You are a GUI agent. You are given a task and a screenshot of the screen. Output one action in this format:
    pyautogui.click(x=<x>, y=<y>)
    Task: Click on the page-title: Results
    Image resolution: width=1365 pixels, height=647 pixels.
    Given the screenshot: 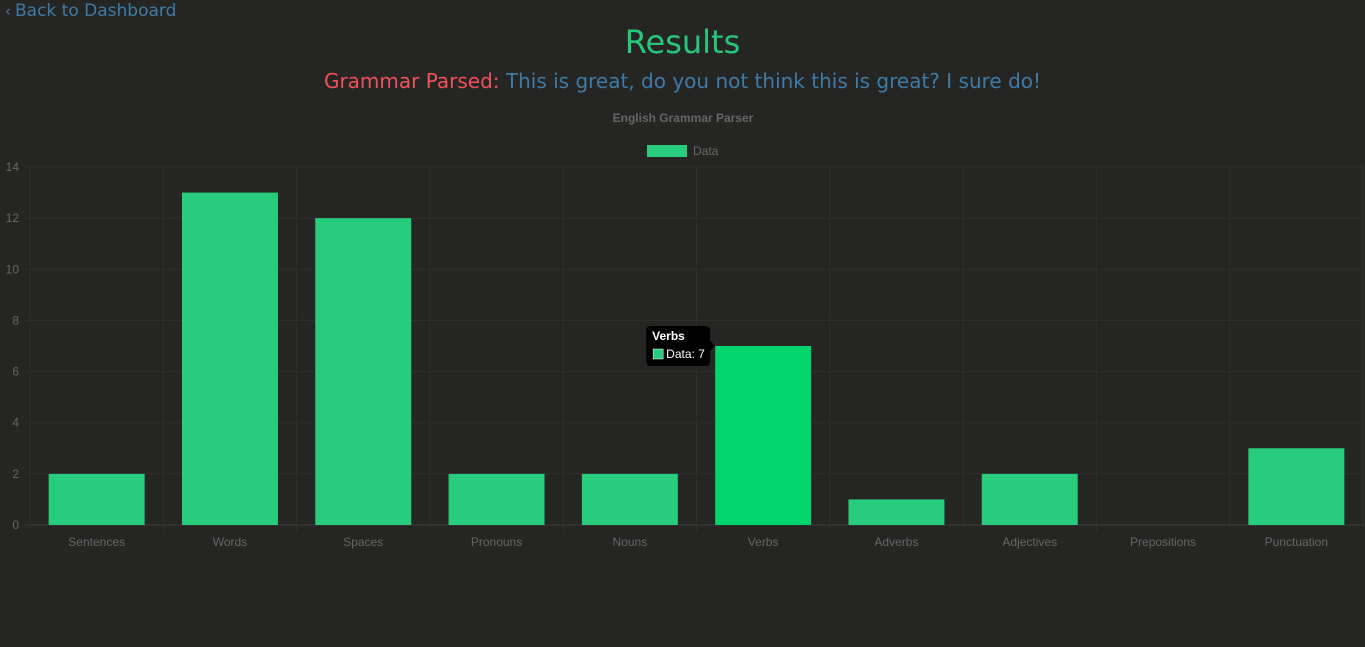 What is the action you would take?
    pyautogui.click(x=682, y=42)
    